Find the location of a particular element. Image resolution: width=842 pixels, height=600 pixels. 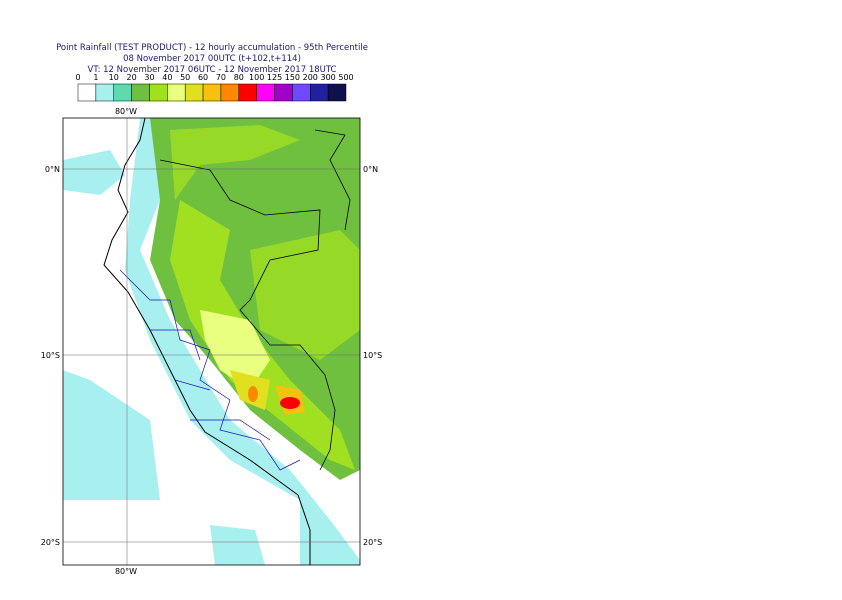

legend-label: 30 is located at coordinates (149, 77).